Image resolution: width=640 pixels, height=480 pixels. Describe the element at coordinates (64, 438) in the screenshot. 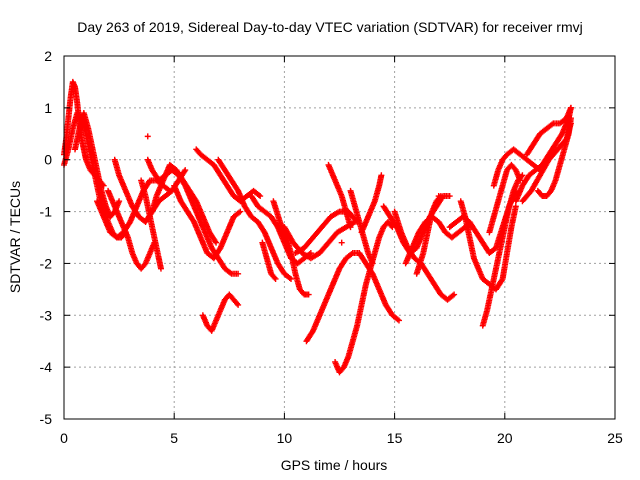

I see `x-tick-label: 0` at that location.